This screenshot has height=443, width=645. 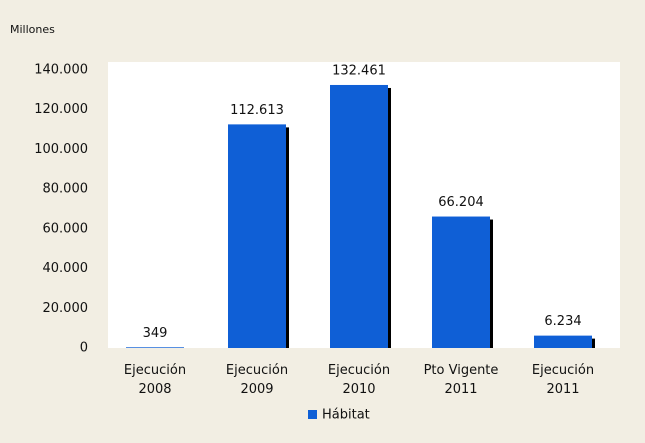 What do you see at coordinates (66, 189) in the screenshot?
I see `y-tick-label: 80.000` at bounding box center [66, 189].